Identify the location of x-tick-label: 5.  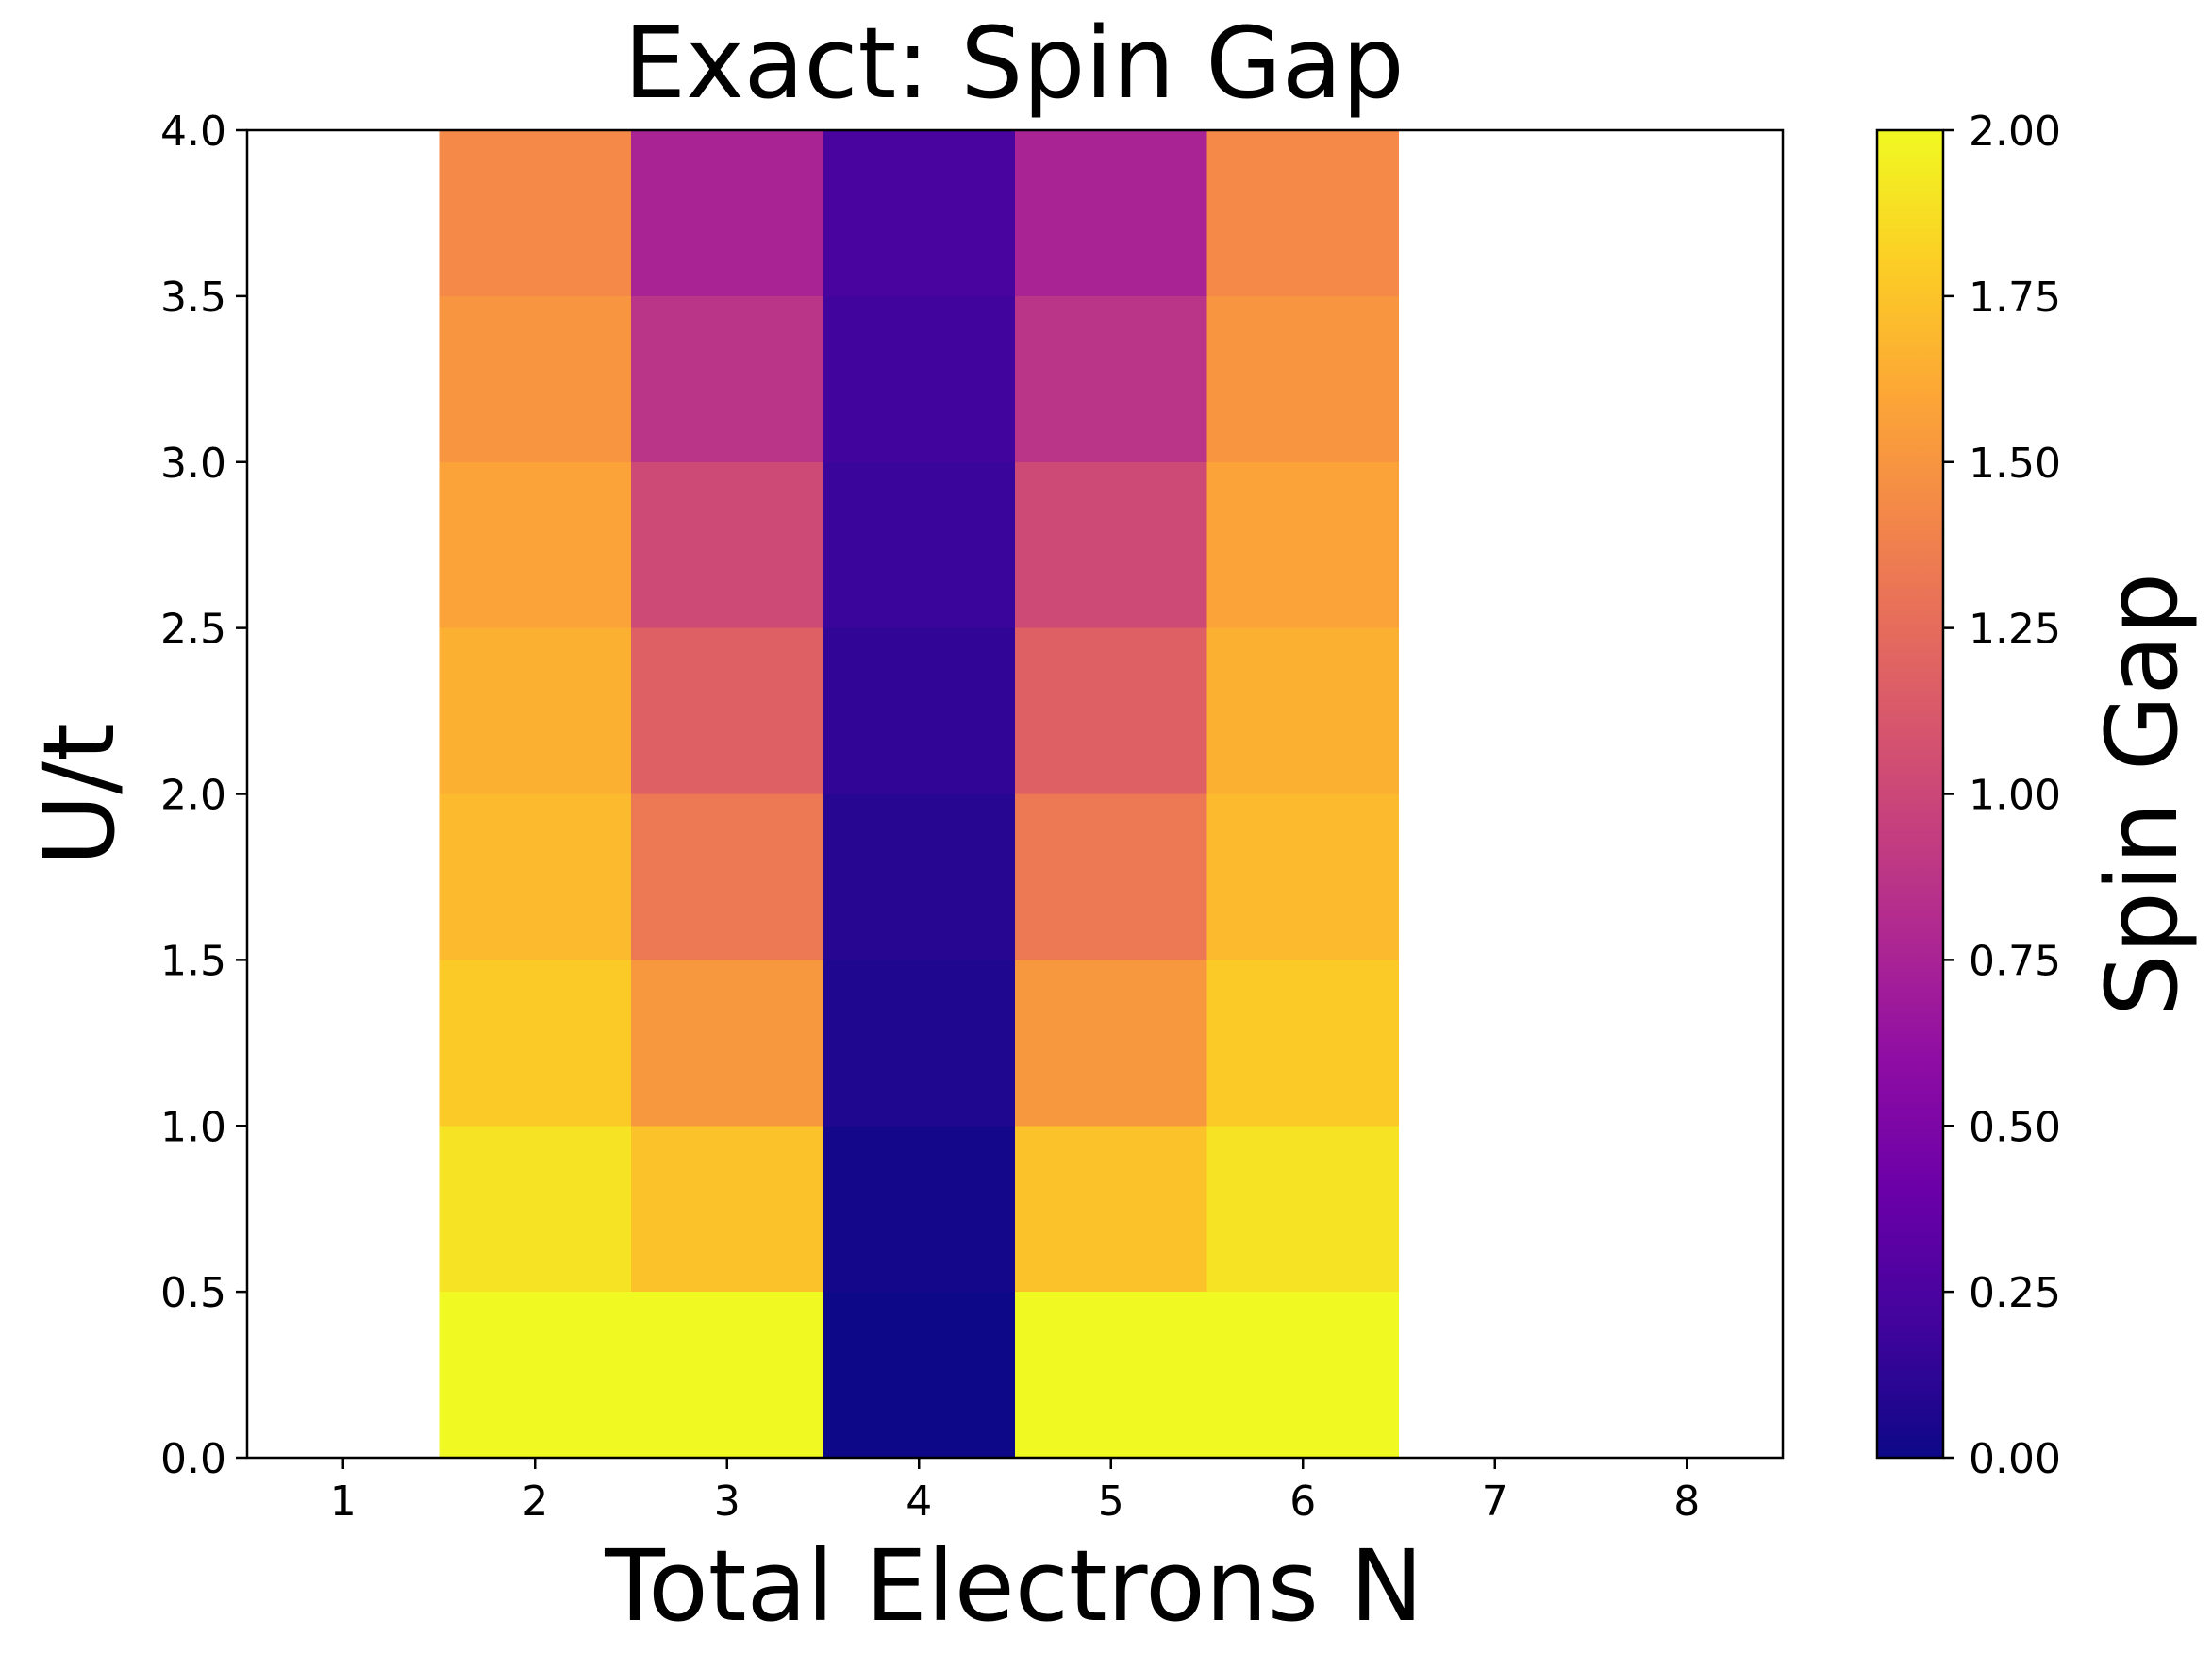
(1111, 1502).